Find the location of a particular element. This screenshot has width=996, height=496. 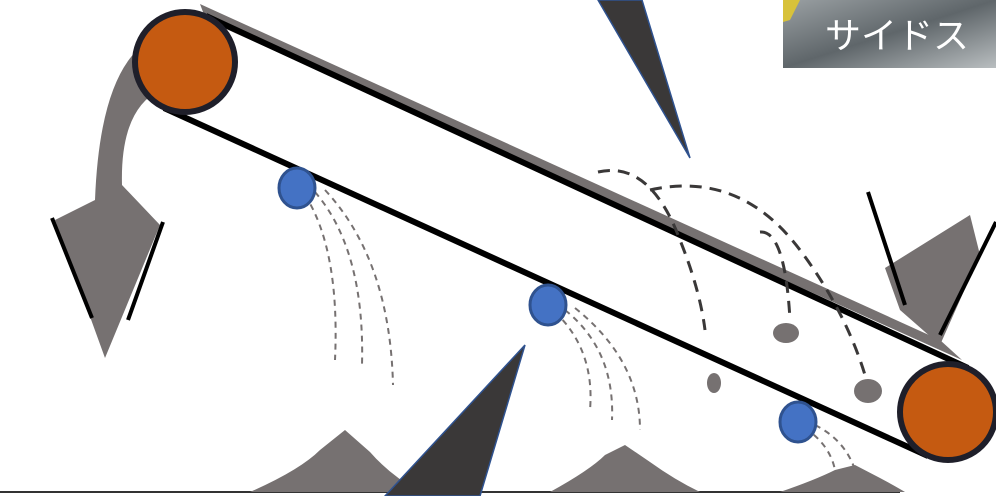

trajectories is located at coordinates (732, 272).